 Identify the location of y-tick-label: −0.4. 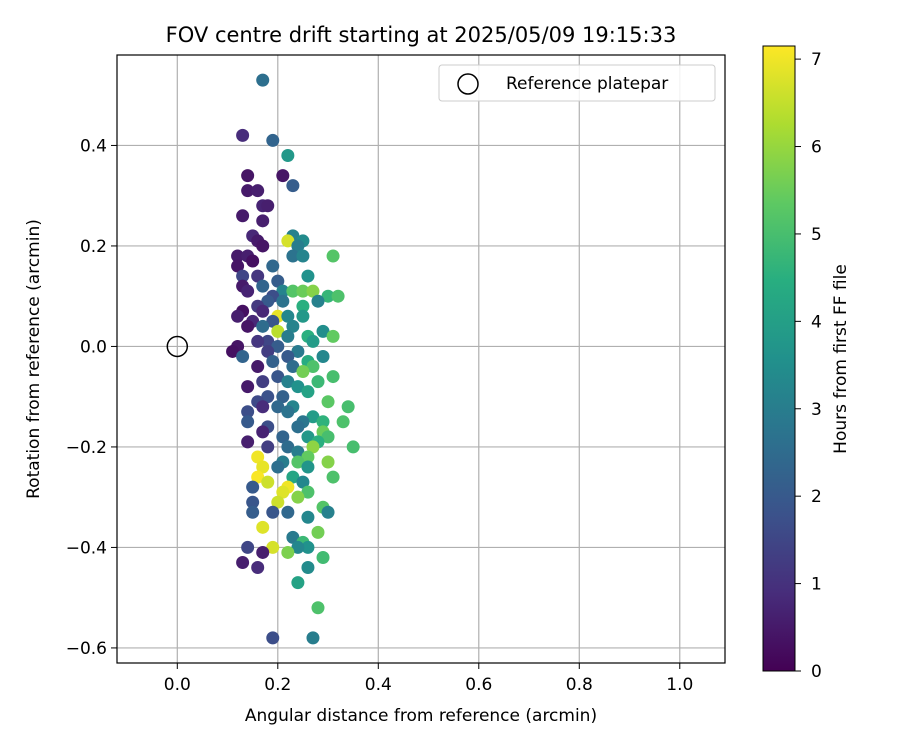
(86, 548).